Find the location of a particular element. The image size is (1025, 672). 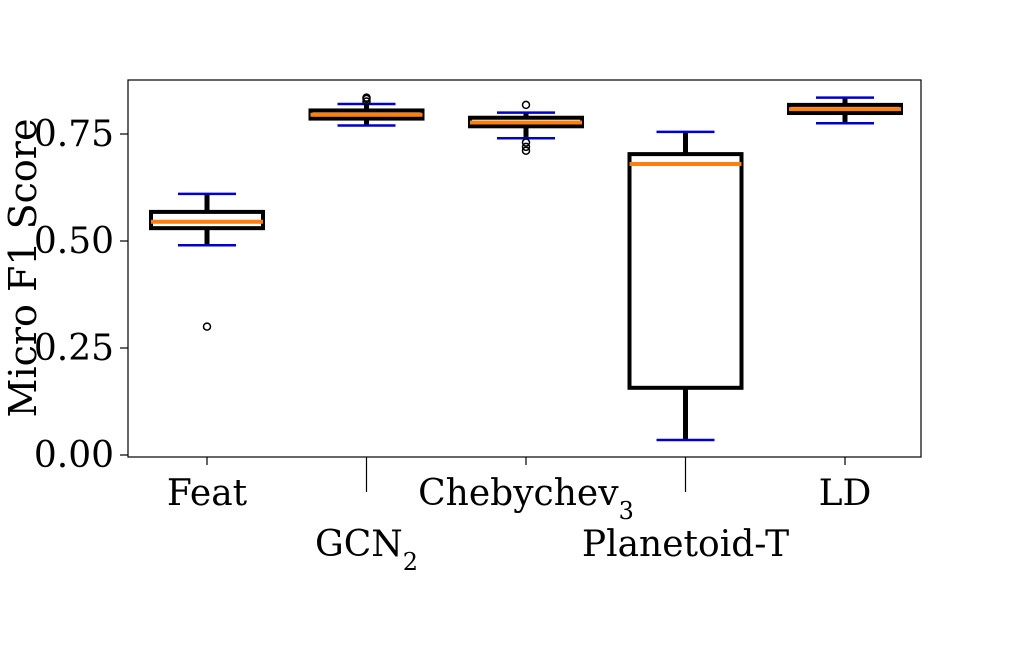

y-tick-label: 0.00 is located at coordinates (74, 455).